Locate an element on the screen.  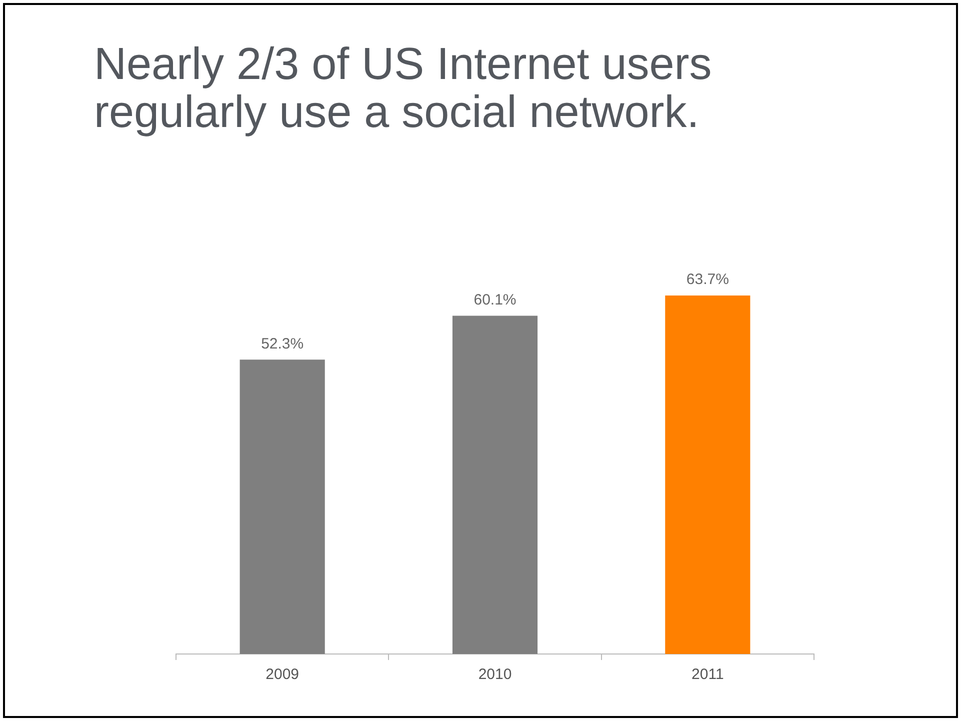
x-tick-label: 2009 is located at coordinates (283, 675).